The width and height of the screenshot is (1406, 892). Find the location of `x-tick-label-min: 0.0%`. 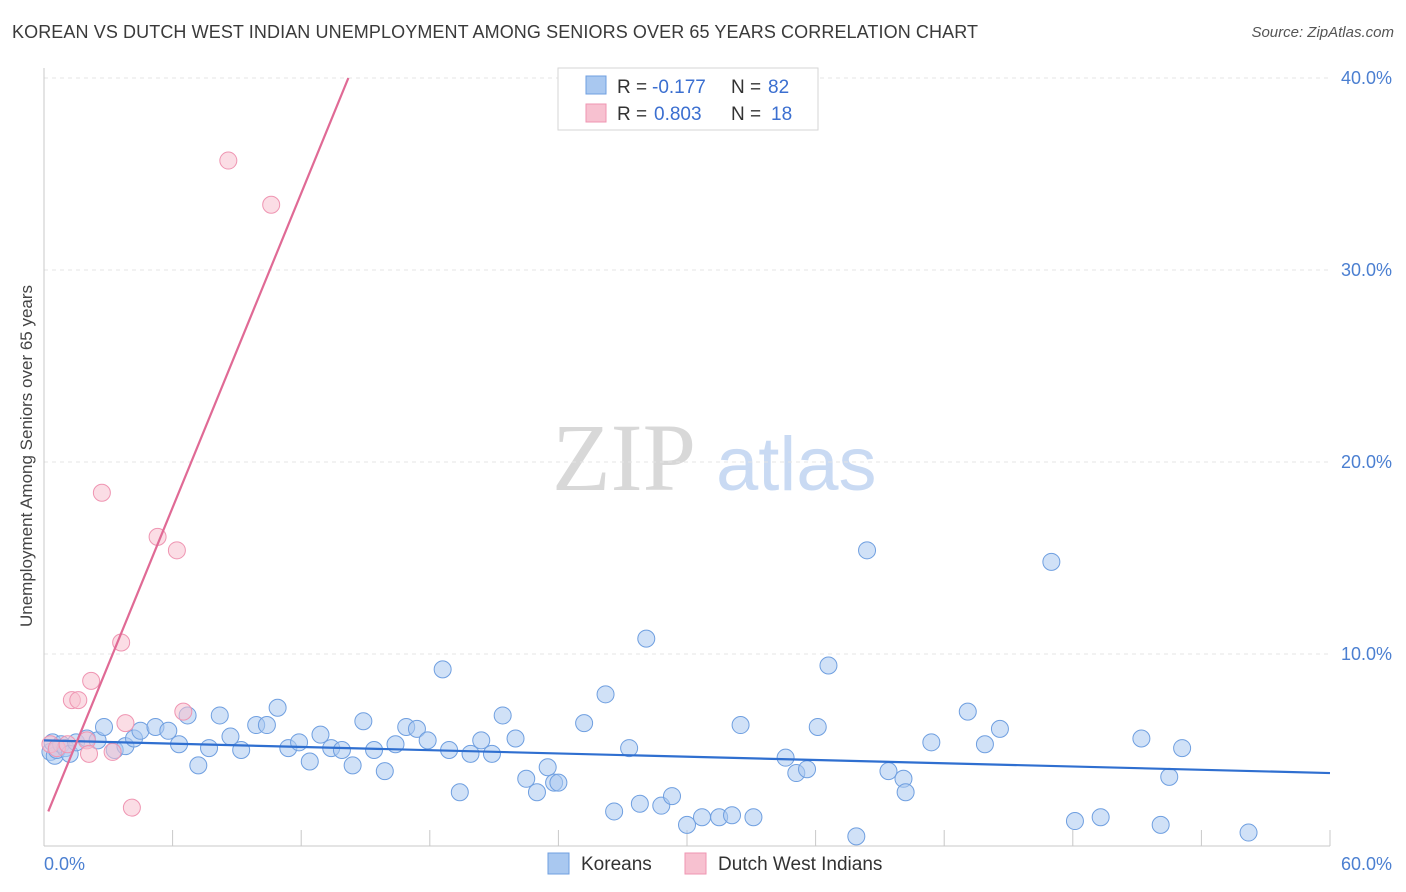

x-tick-label-min: 0.0% is located at coordinates (64, 864).